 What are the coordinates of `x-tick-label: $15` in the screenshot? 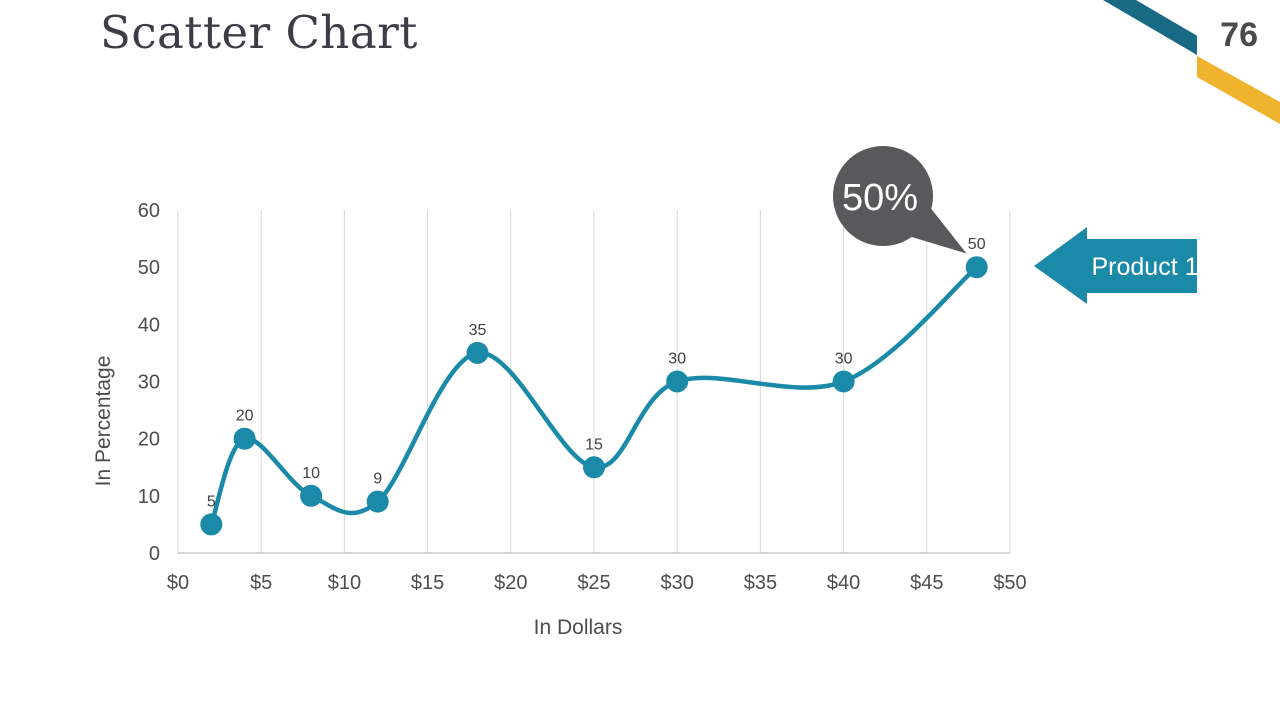 It's located at (427, 583).